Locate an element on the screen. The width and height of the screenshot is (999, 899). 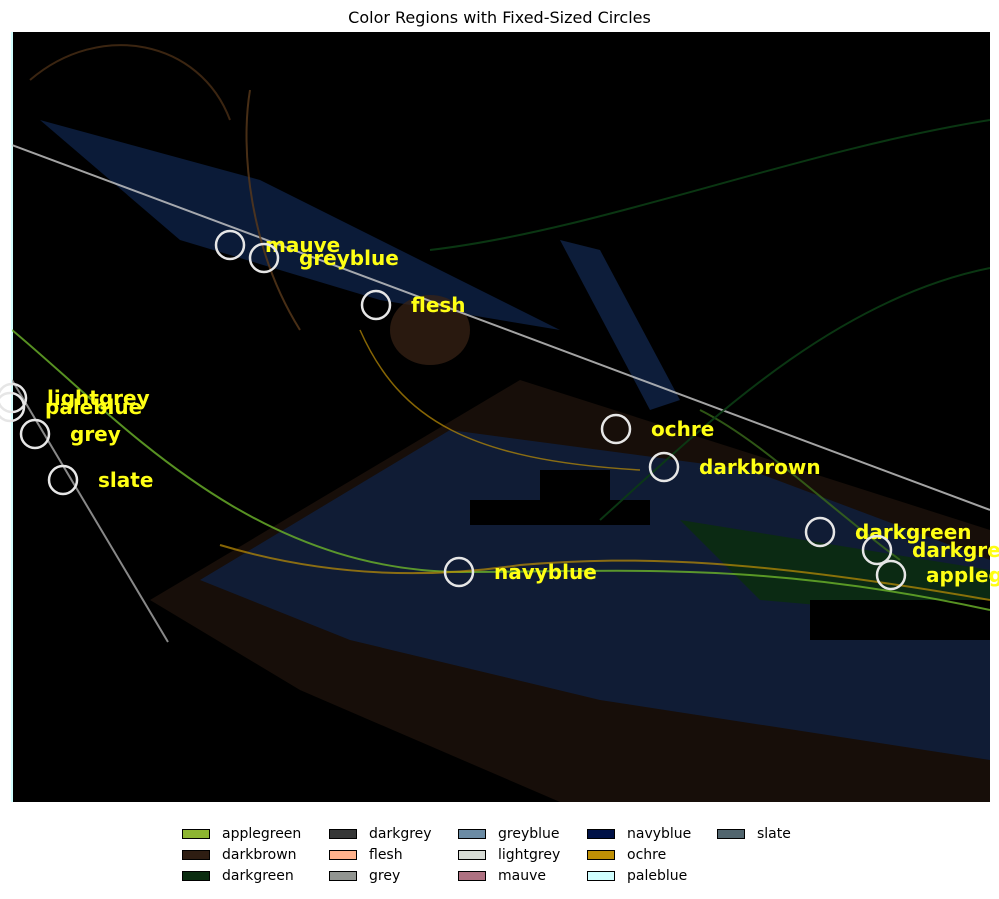
brown-blob is located at coordinates (430, 330).